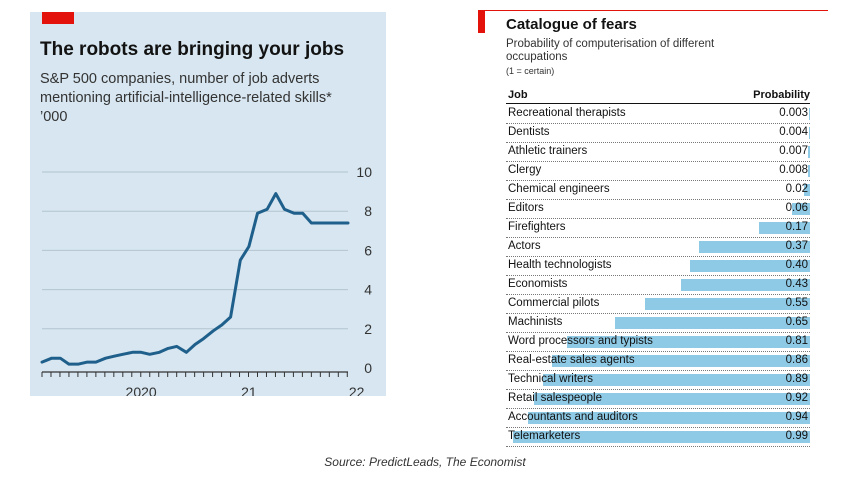 The image size is (850, 485). I want to click on source-note: Source: PredictLeads, The Economist, so click(425, 462).